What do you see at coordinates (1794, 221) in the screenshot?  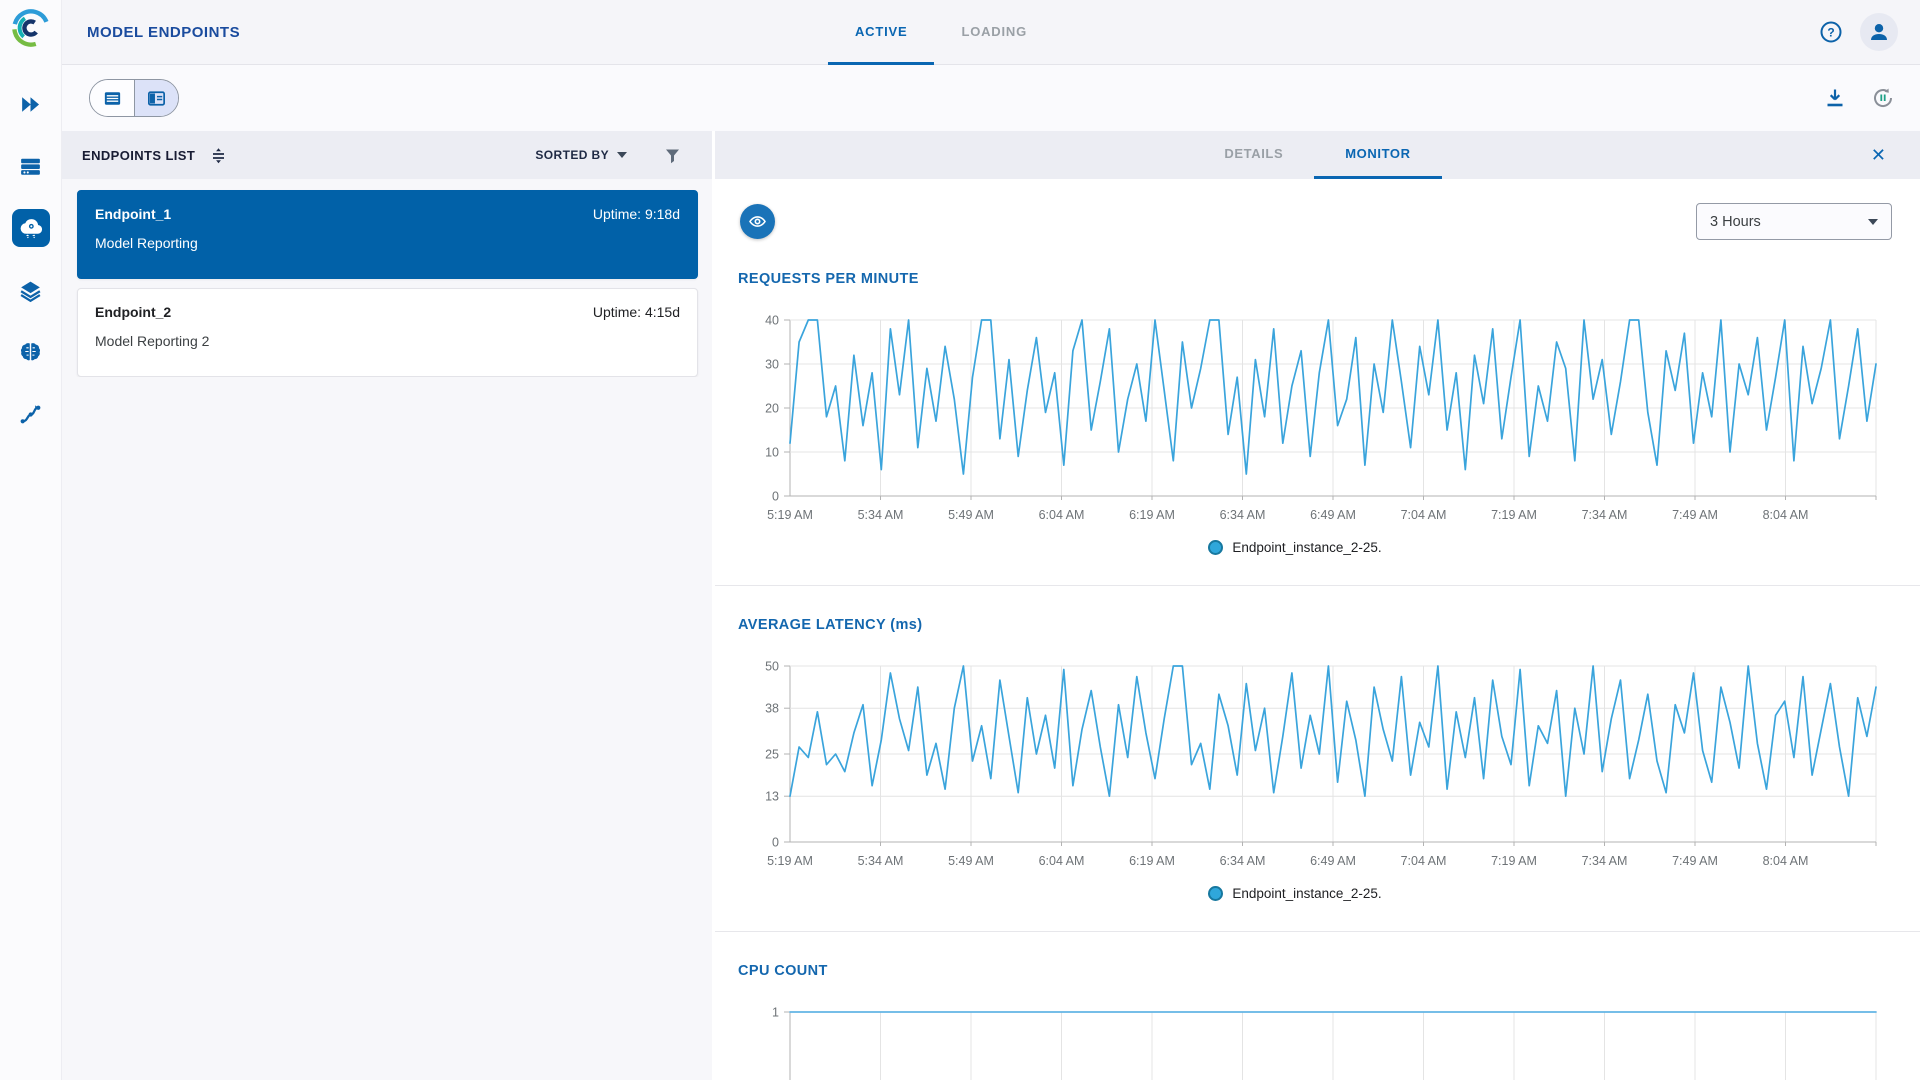 I see `time-range-dropdown: 3 Hours` at bounding box center [1794, 221].